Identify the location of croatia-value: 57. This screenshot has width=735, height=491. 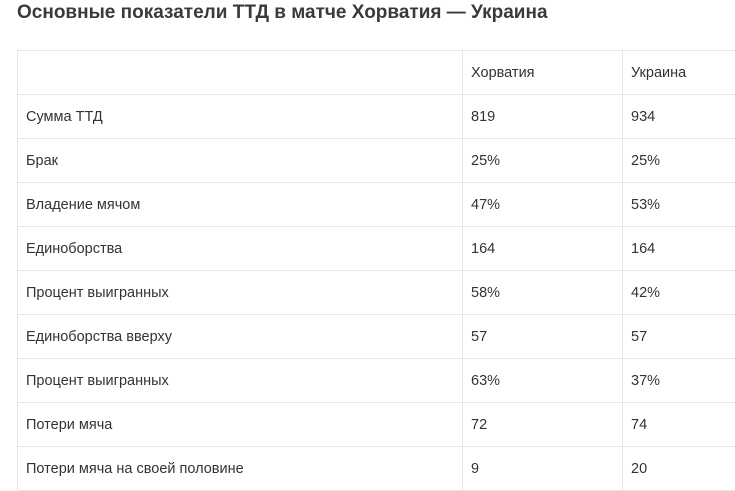
(543, 337).